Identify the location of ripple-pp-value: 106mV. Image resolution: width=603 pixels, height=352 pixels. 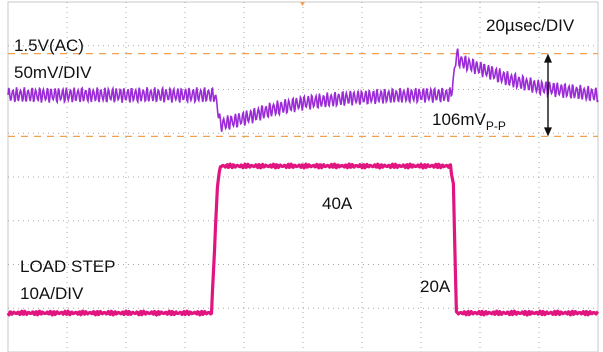
(459, 119).